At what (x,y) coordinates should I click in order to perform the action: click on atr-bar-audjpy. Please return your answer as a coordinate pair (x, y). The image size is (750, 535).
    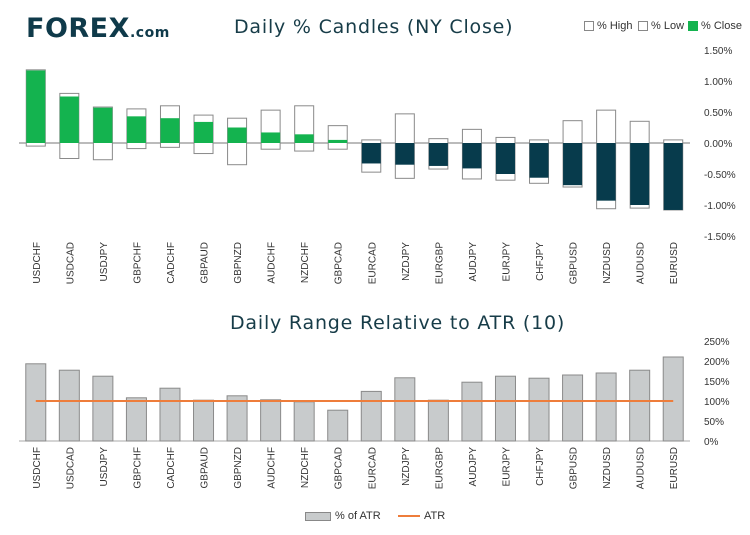
    Looking at the image, I should click on (472, 411).